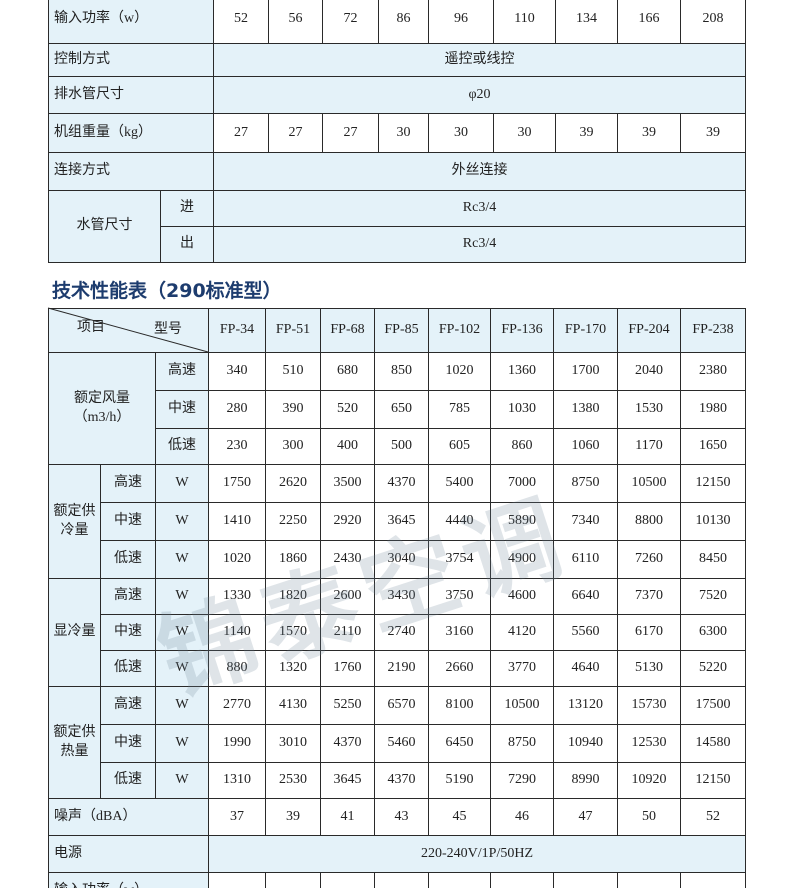 Image resolution: width=800 pixels, height=888 pixels. What do you see at coordinates (237, 330) in the screenshot?
I see `cell-text: FP-34` at bounding box center [237, 330].